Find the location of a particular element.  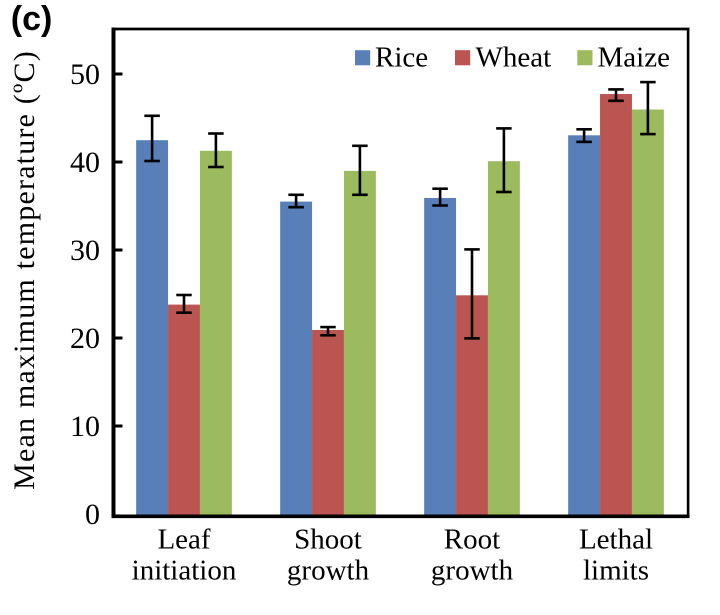

svg-text: Leaf is located at coordinates (183, 539).